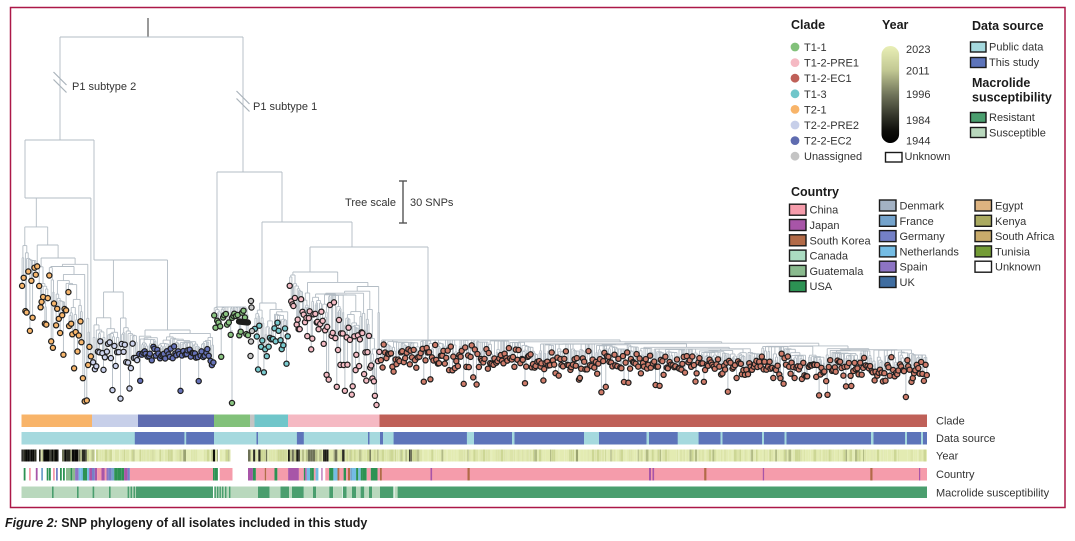 This screenshot has width=1075, height=541. I want to click on svg-text: 1984, so click(918, 121).